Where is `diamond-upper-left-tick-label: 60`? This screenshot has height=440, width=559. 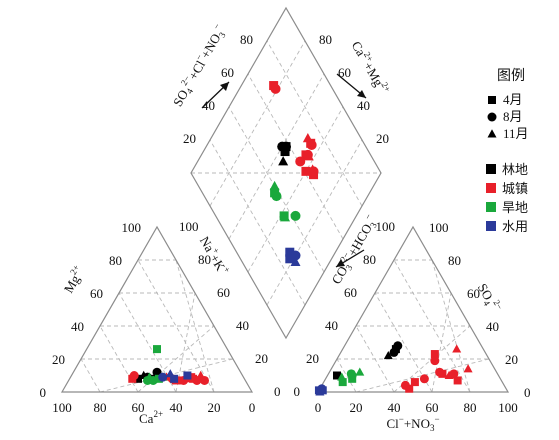 diamond-upper-left-tick-label: 60 is located at coordinates (227, 72).